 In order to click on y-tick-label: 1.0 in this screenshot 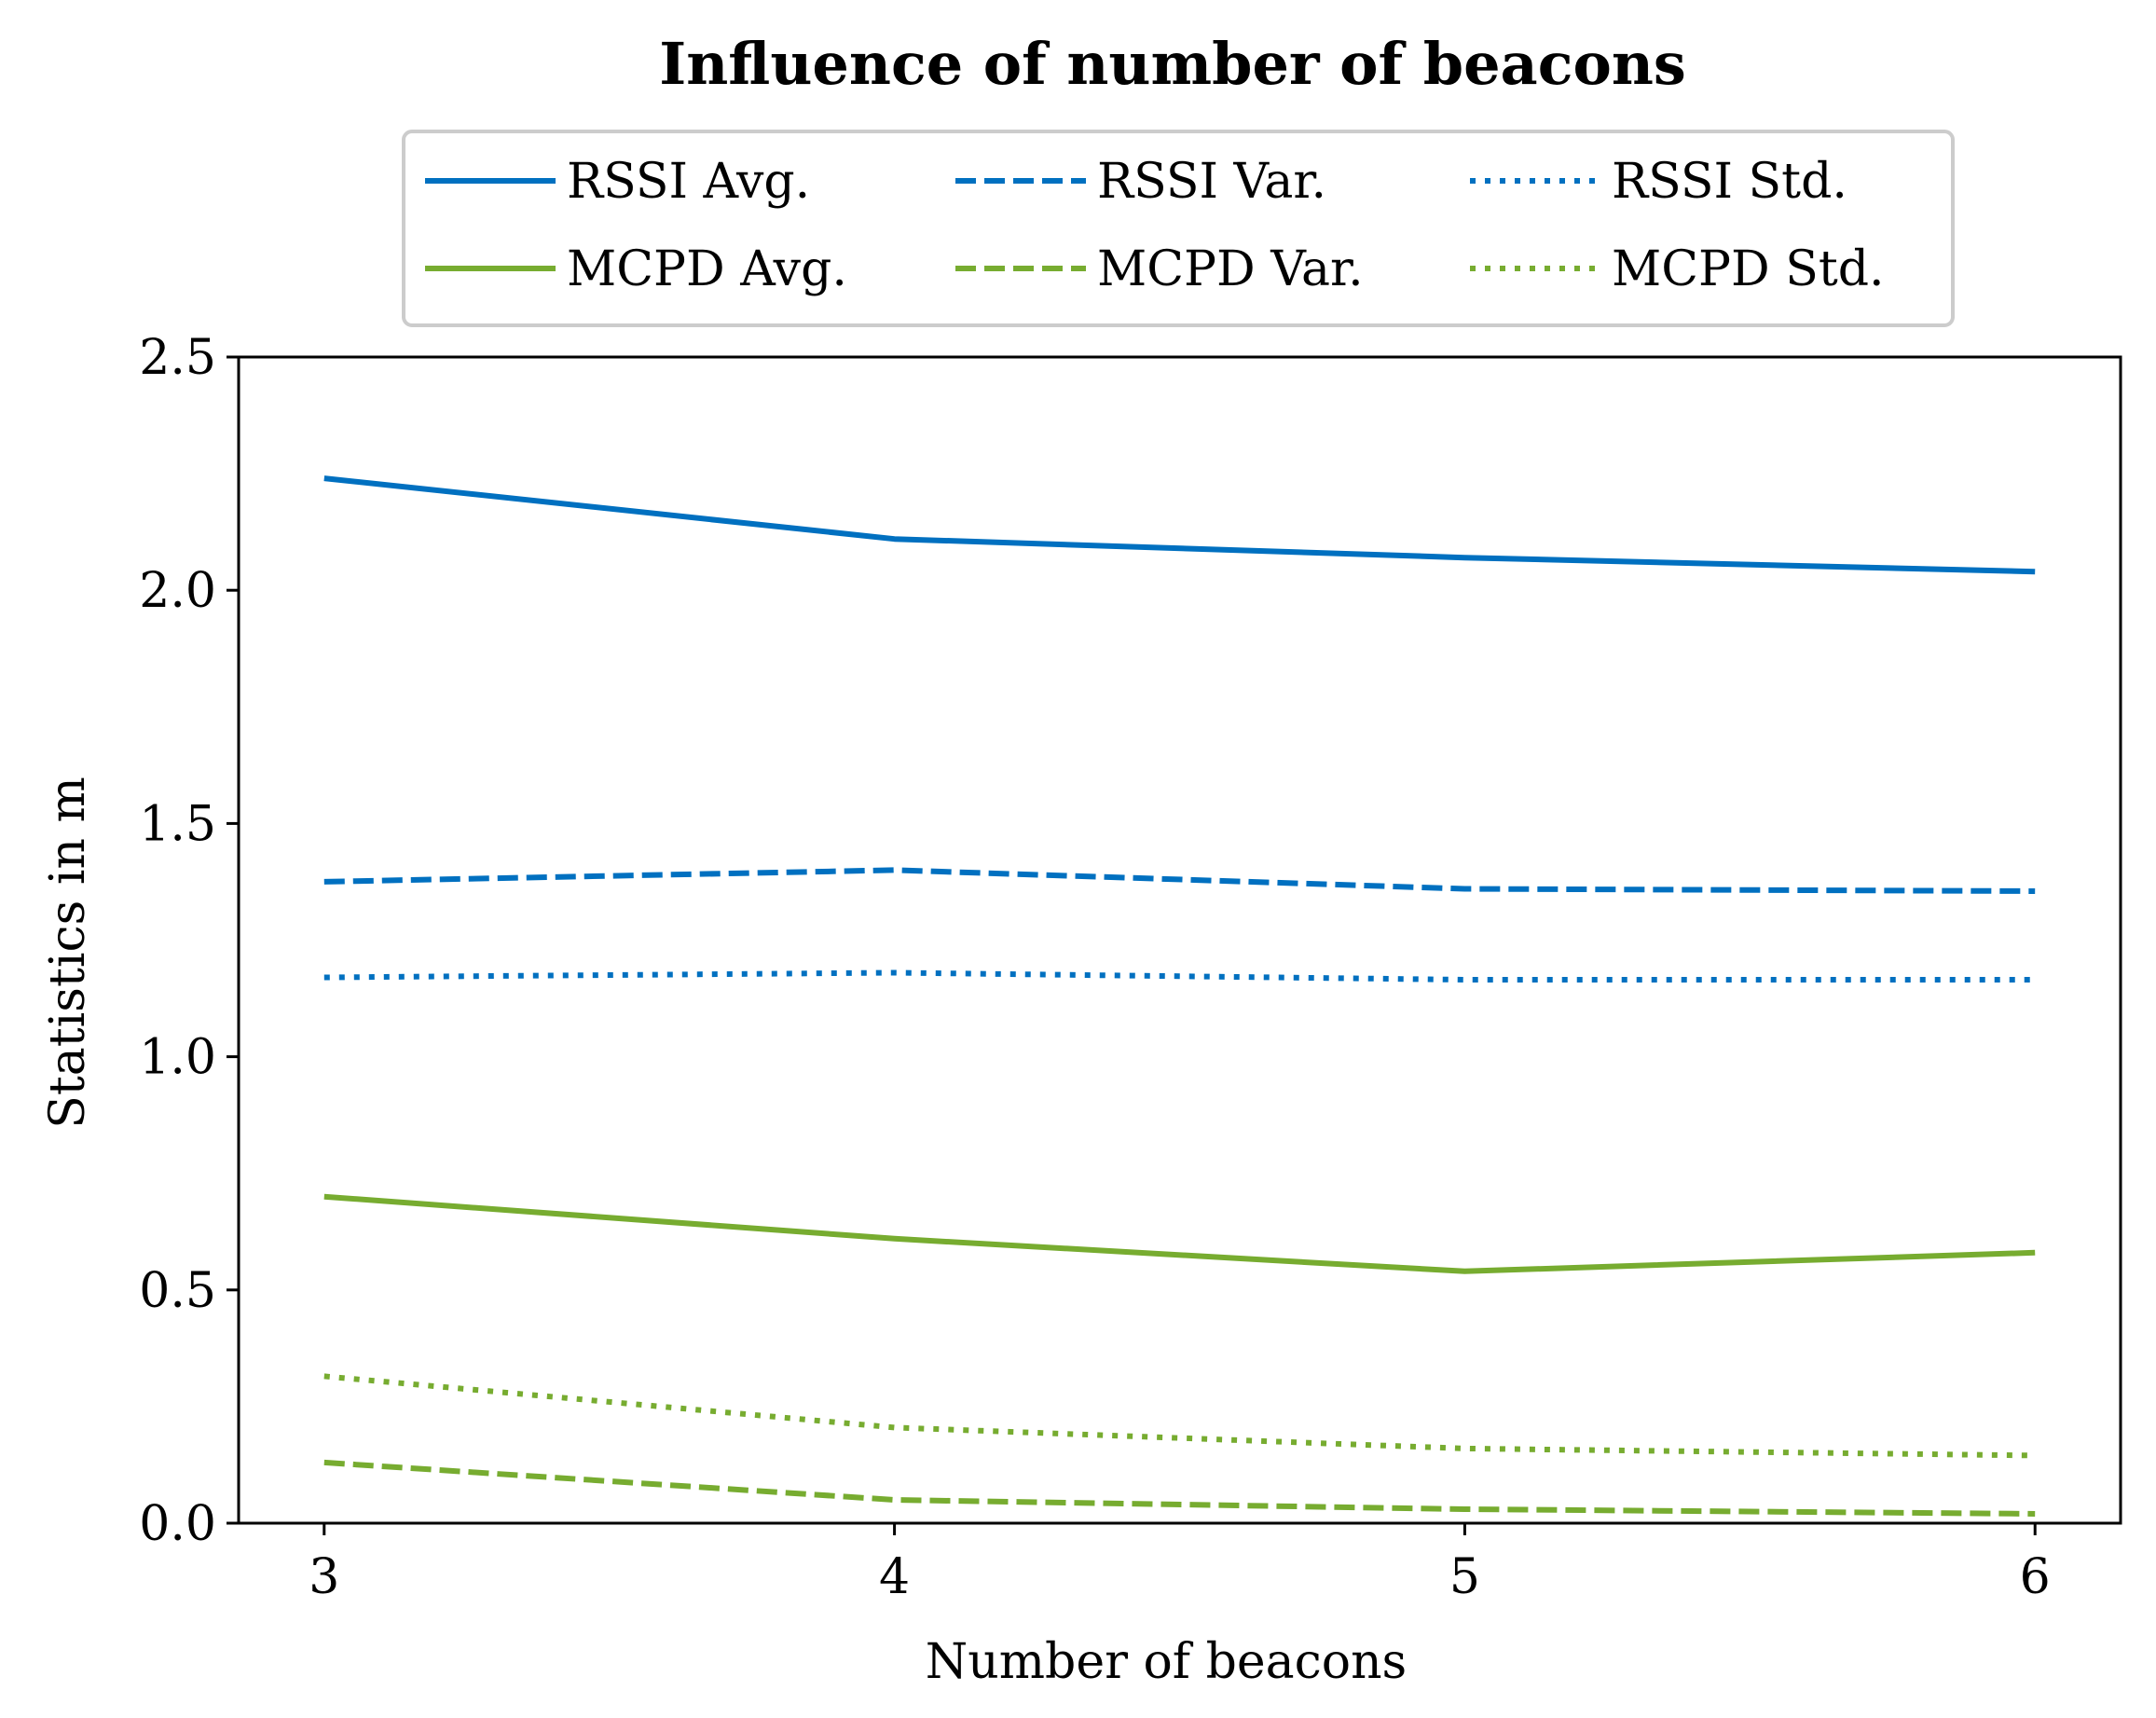, I will do `click(178, 1058)`.